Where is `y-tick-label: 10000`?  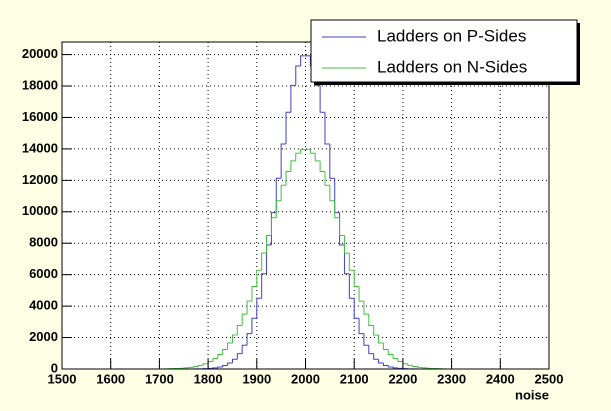 y-tick-label: 10000 is located at coordinates (40, 210).